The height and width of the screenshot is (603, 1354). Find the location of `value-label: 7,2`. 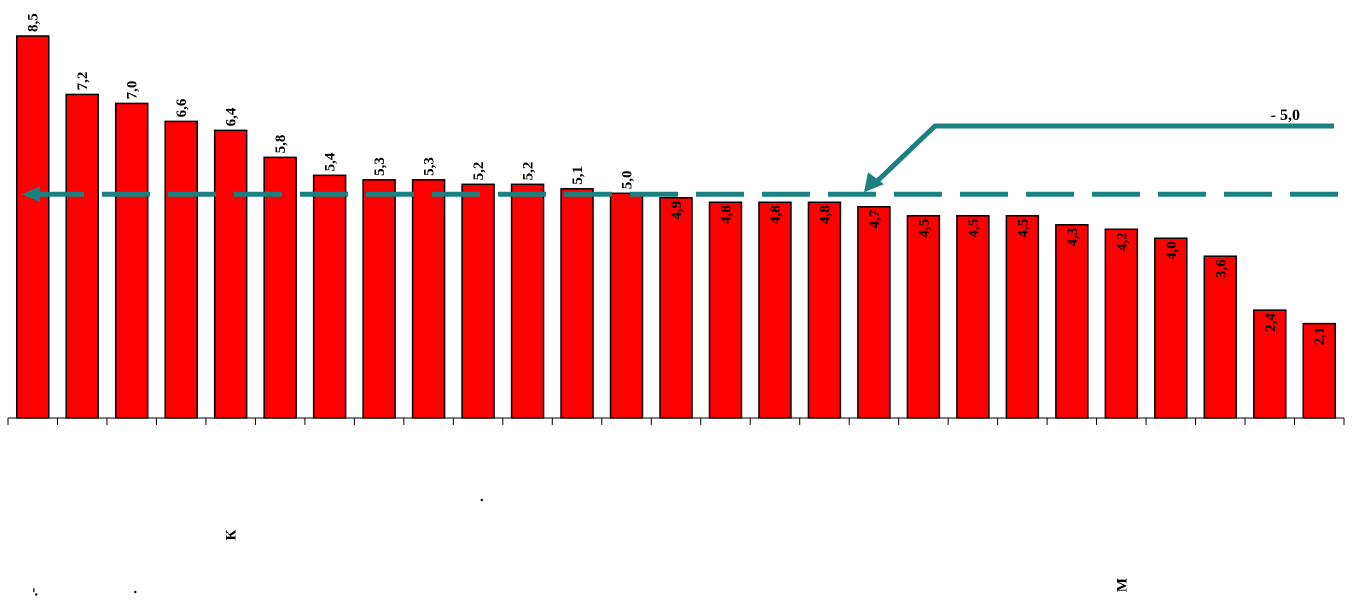

value-label: 7,2 is located at coordinates (83, 81).